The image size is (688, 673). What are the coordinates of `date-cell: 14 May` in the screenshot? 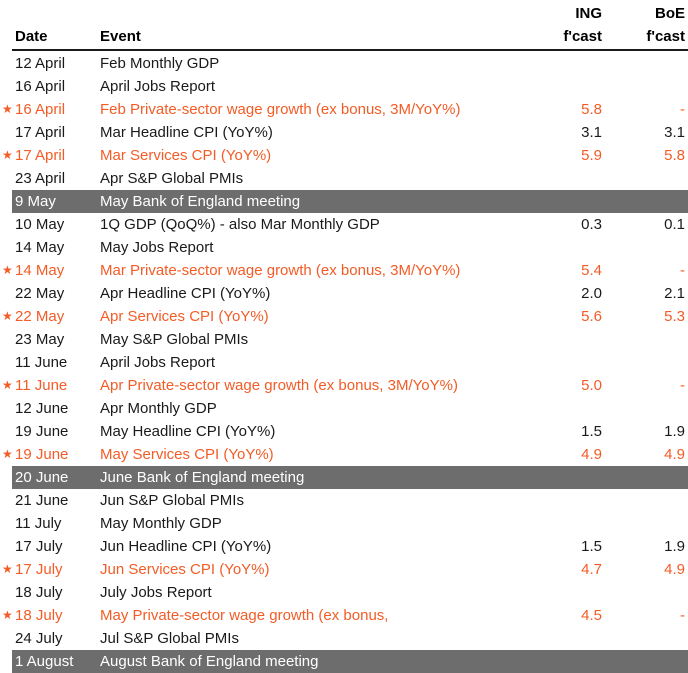 It's located at (40, 247).